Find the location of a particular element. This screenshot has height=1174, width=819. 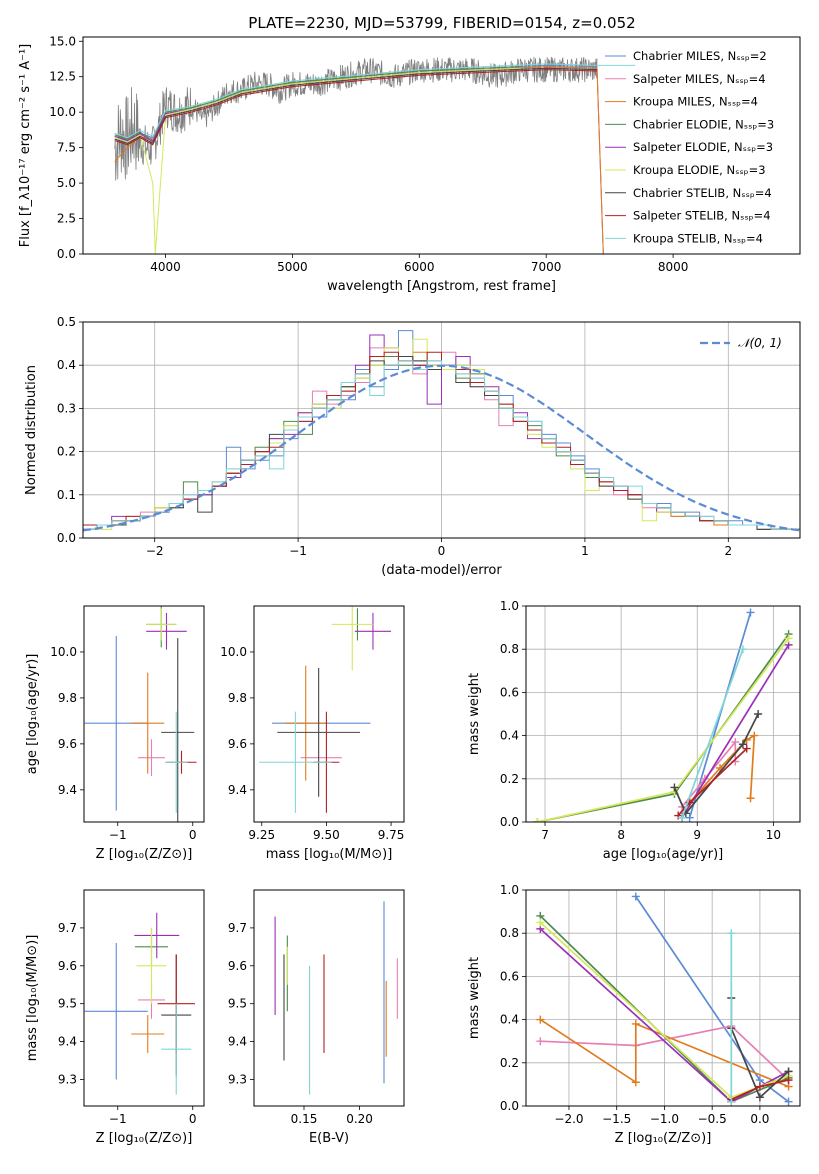

y-tick-label: 9.3 is located at coordinates (237, 1079).